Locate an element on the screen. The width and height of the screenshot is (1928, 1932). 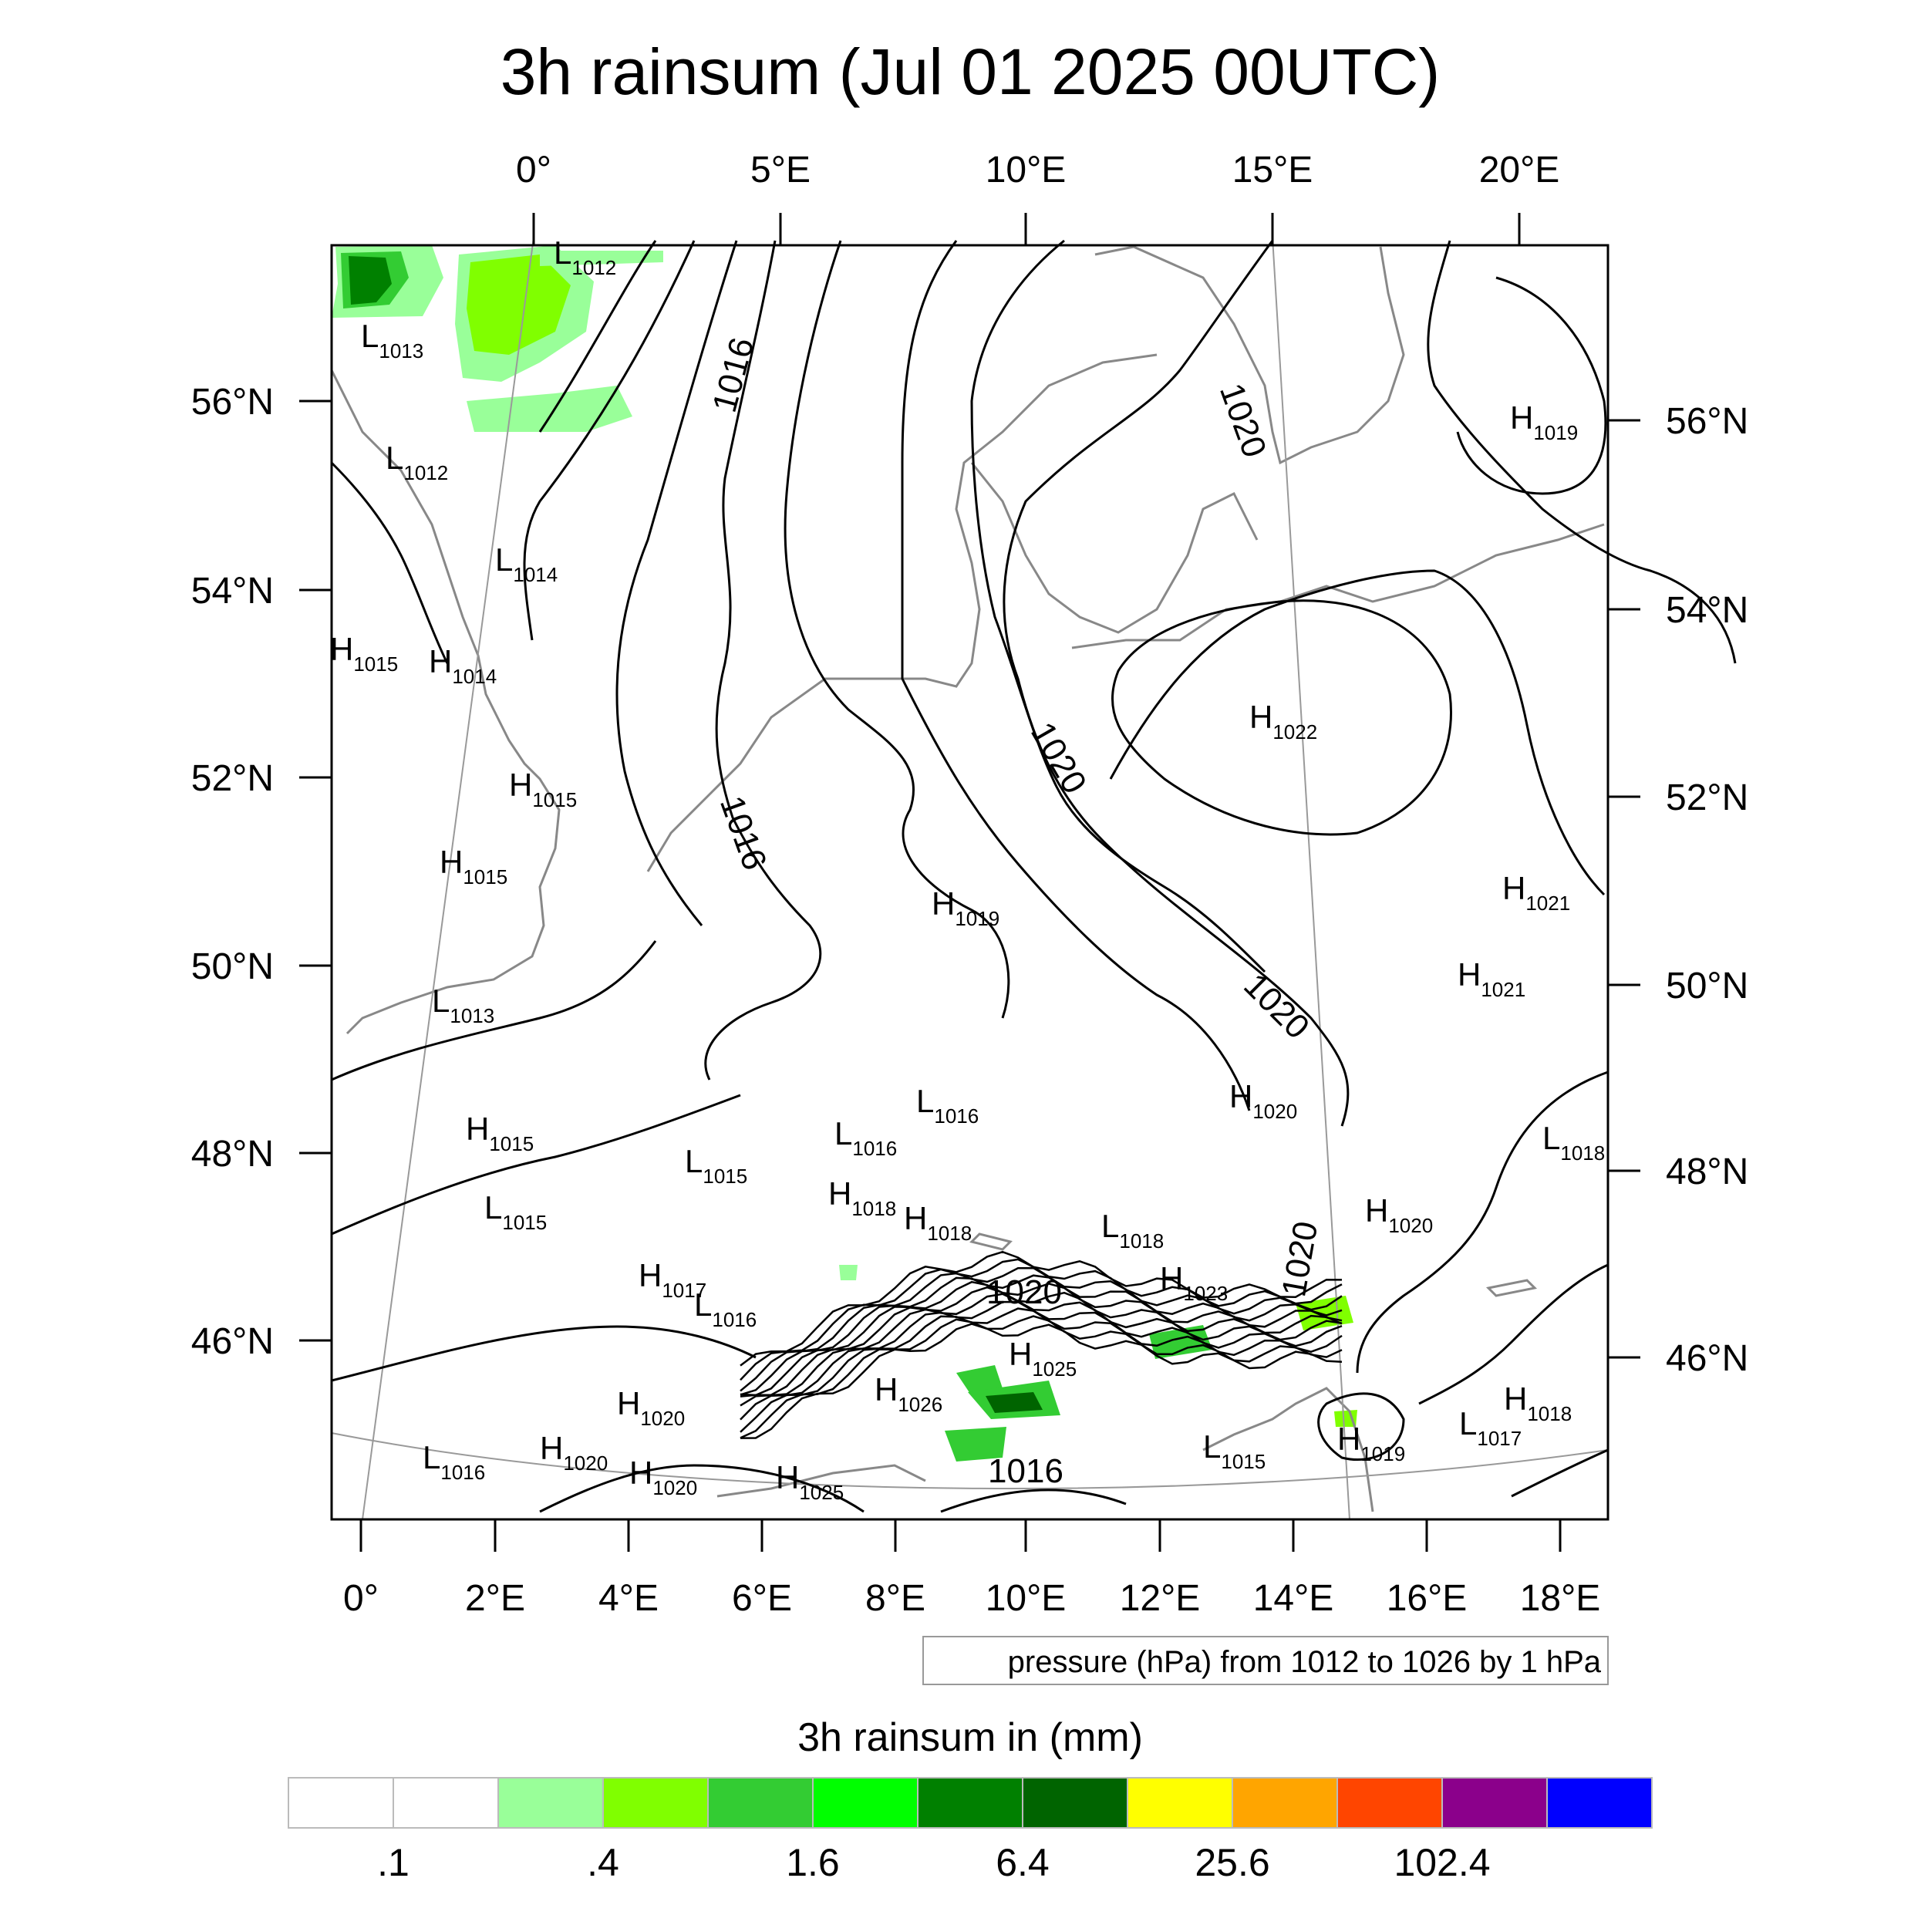
right-latitude-labels: 56°N 54°N 52°N 50°N 48°N 46°N is located at coordinates (1707, 890).